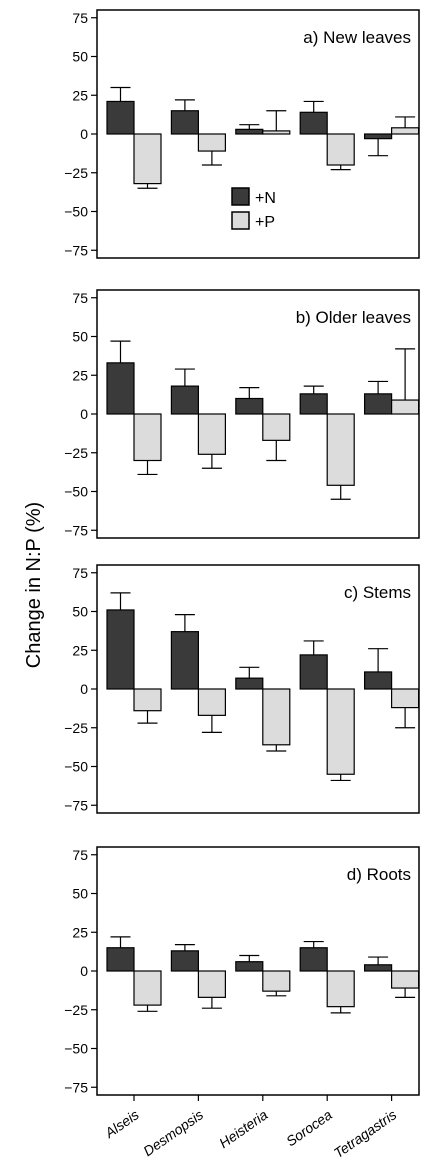  What do you see at coordinates (173, 1132) in the screenshot?
I see `x-category-label: Desmopsis` at bounding box center [173, 1132].